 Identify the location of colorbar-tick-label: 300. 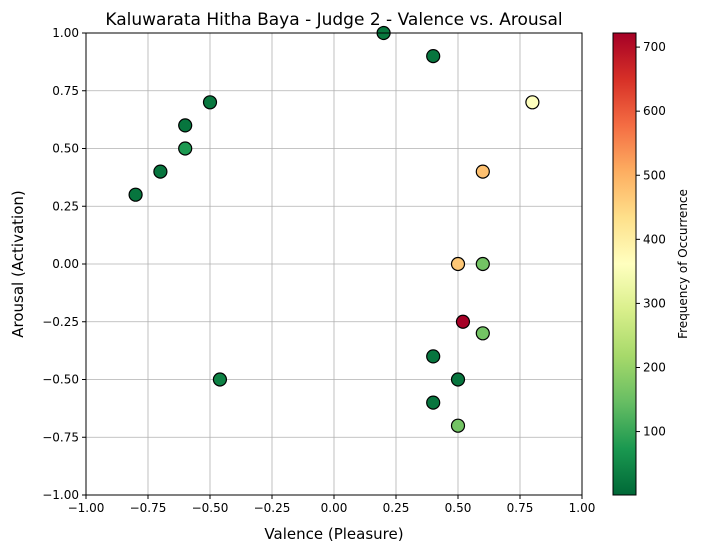
(654, 303).